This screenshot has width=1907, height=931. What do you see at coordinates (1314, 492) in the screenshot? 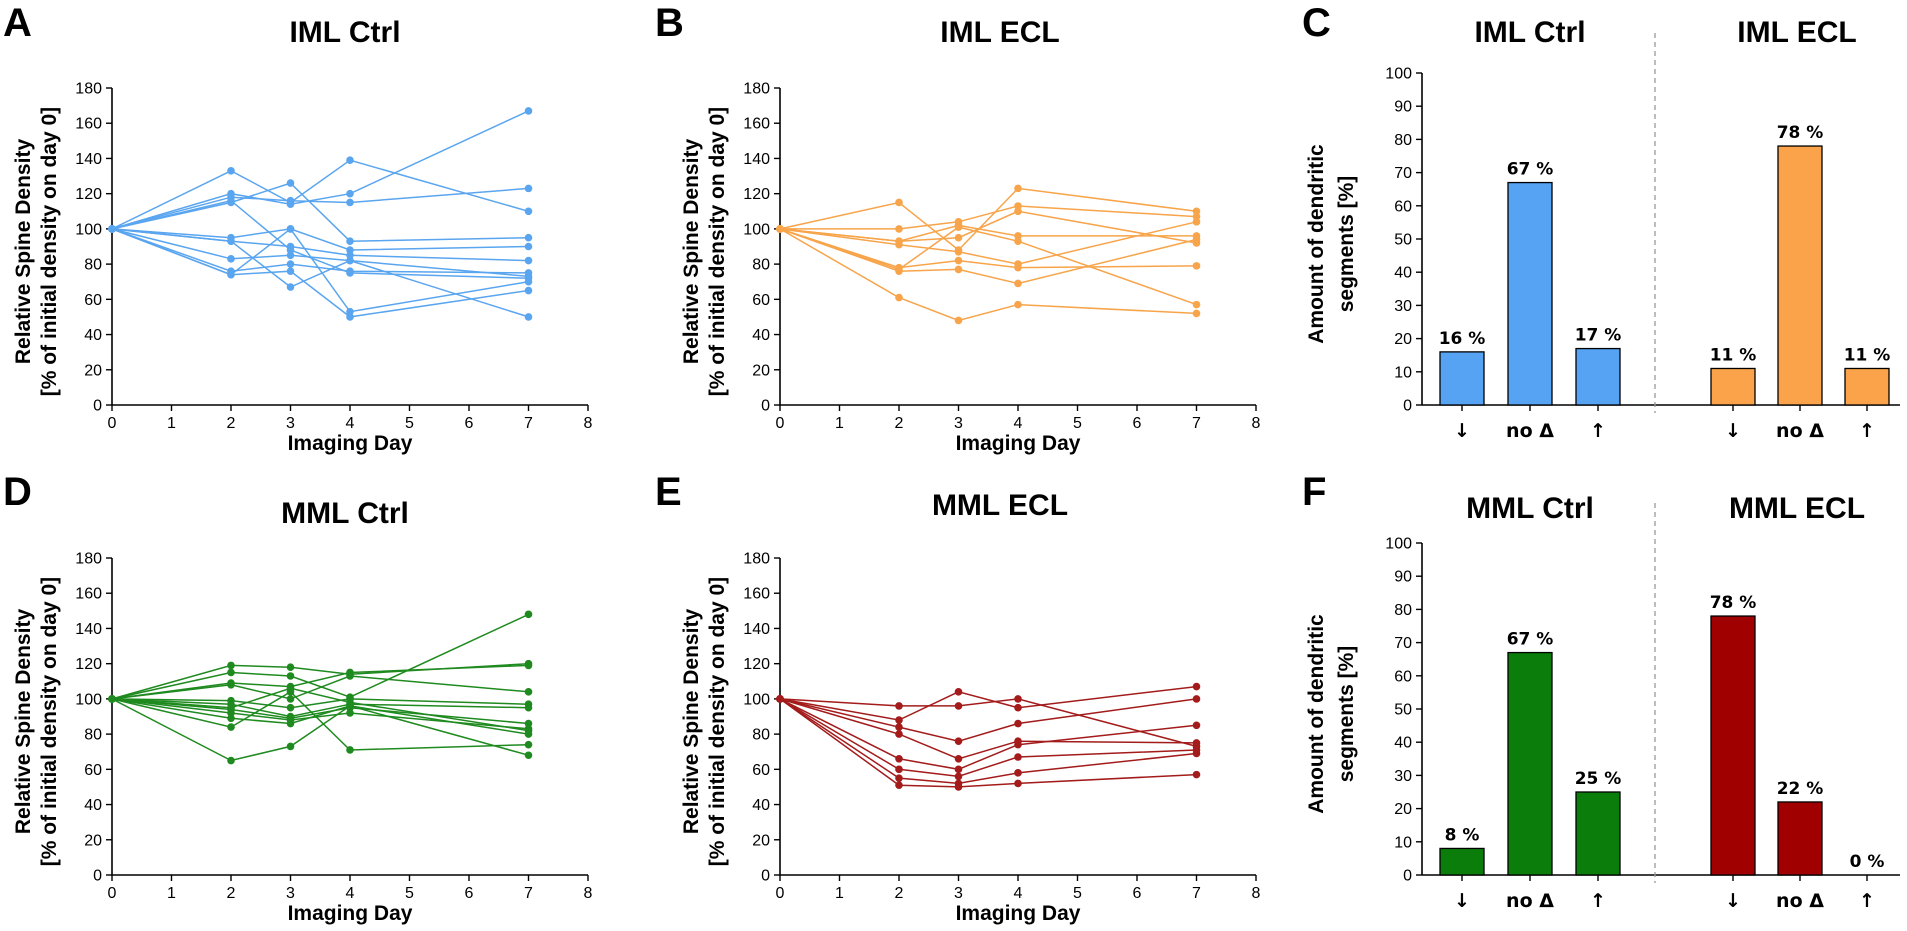
I see `panel-letter: F` at bounding box center [1314, 492].